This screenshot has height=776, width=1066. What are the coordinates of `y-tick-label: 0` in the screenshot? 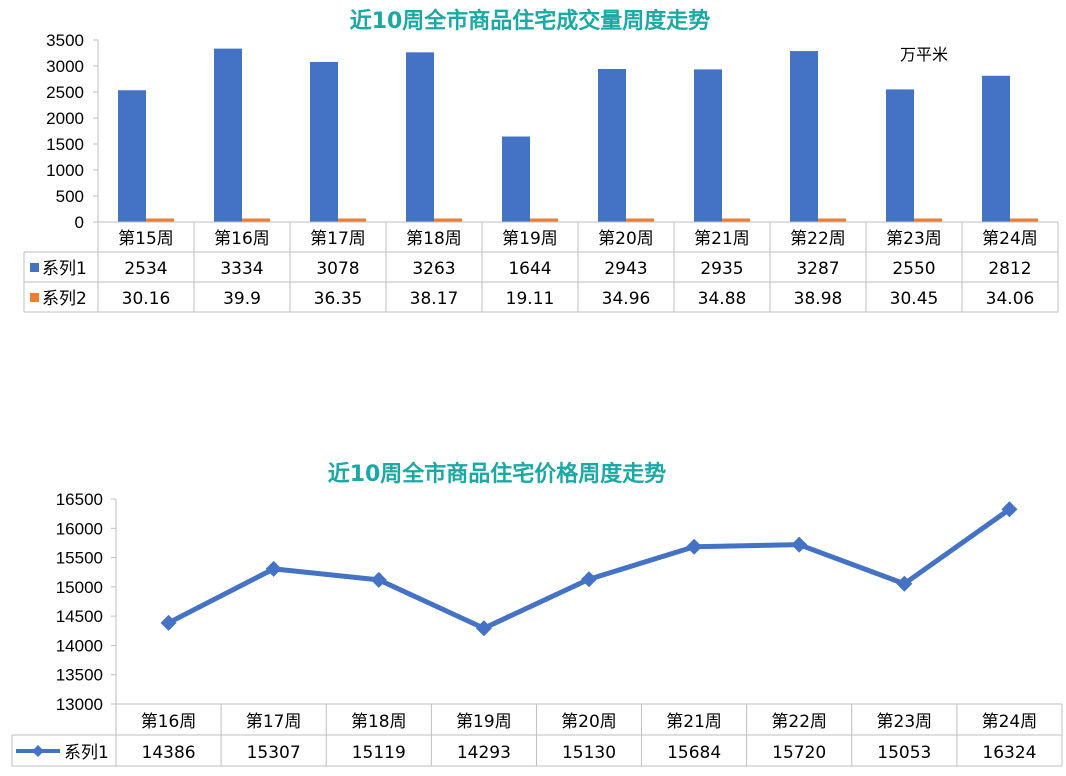 It's located at (79, 222).